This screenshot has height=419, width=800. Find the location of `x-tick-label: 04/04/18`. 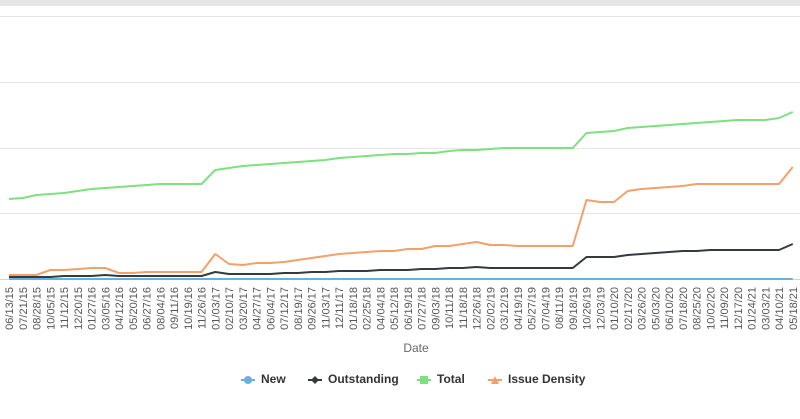

x-tick-label: 04/04/18 is located at coordinates (381, 308).